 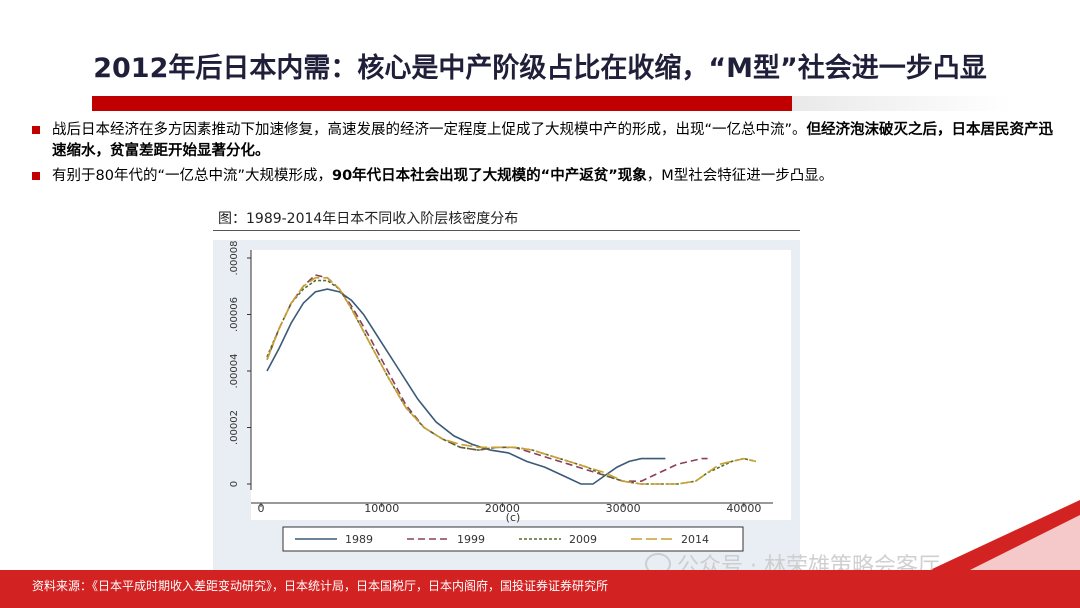 I want to click on figure-caption: 图：1989-2014年日本不同收入阶层核密度分布, so click(x=368, y=219).